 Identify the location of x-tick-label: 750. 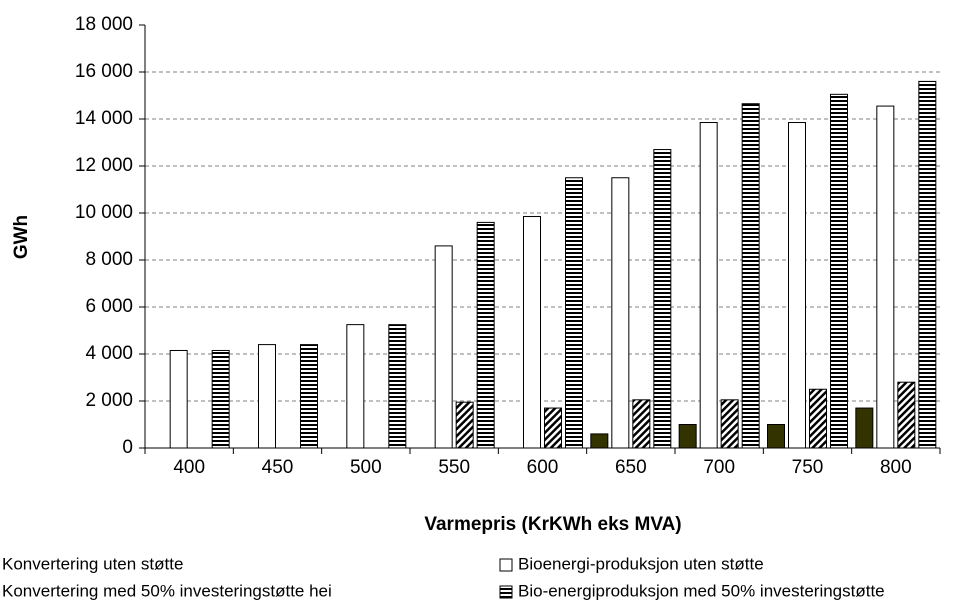
(808, 467).